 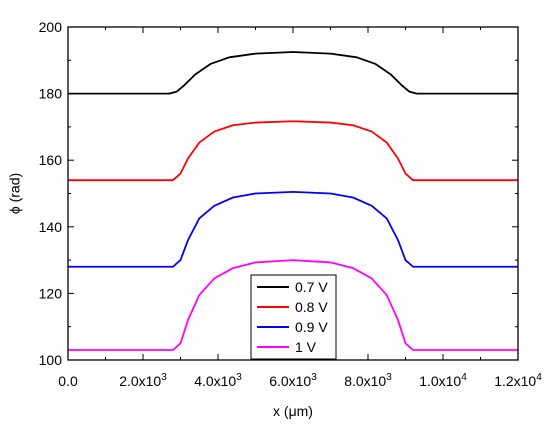 What do you see at coordinates (311, 327) in the screenshot?
I see `legend-label: 0.9 V` at bounding box center [311, 327].